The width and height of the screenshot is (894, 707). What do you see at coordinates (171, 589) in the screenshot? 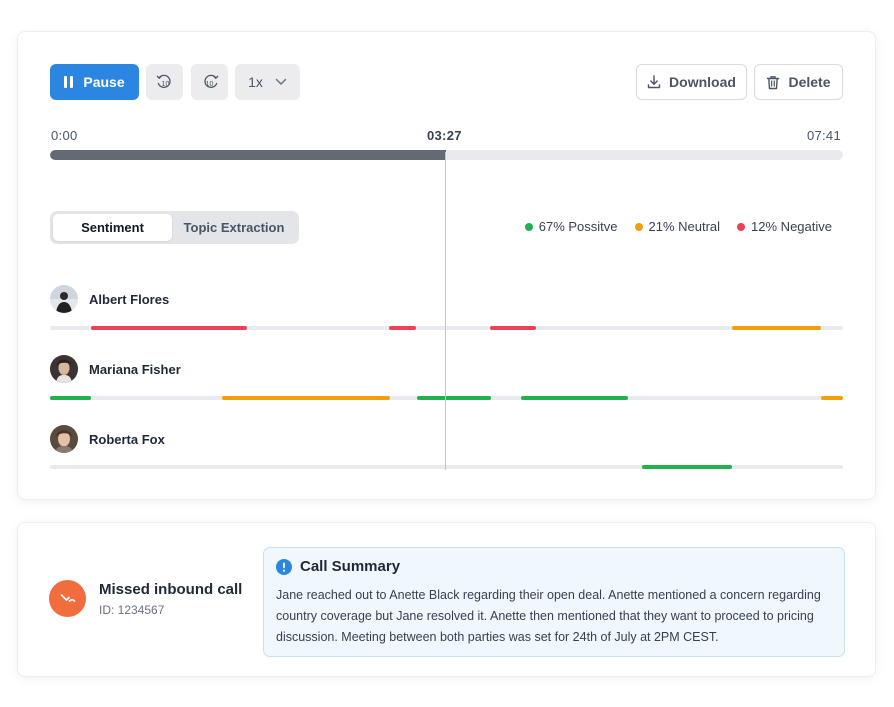
I see `call-title: Missed inbound call` at bounding box center [171, 589].